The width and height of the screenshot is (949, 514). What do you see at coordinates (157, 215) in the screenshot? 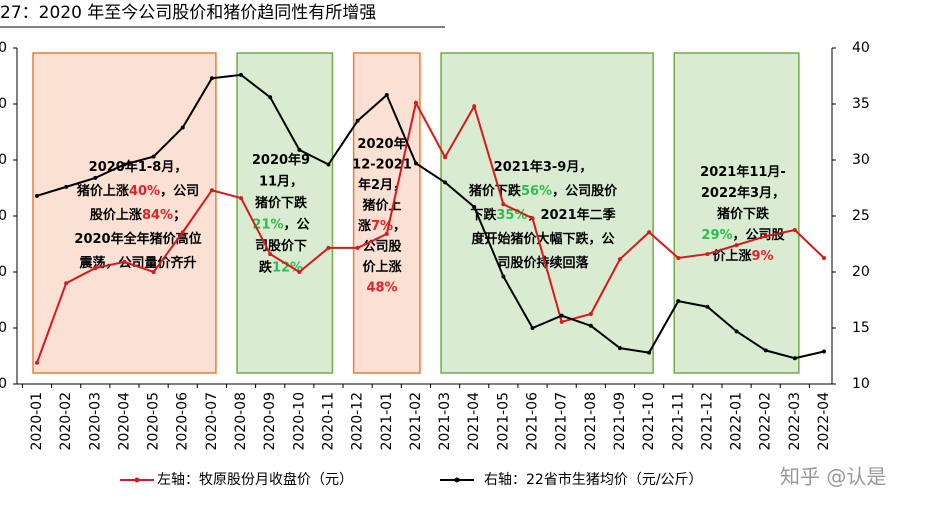
I see `annotation-text: 84%` at bounding box center [157, 215].